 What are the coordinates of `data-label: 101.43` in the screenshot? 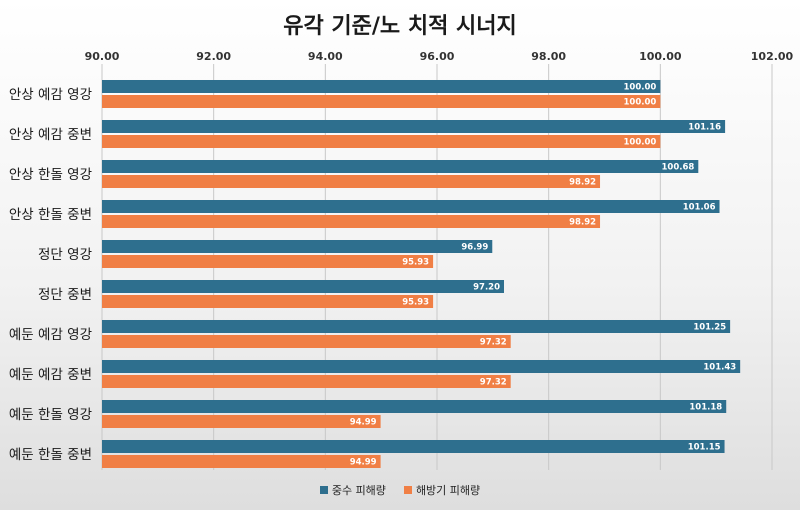 It's located at (719, 368).